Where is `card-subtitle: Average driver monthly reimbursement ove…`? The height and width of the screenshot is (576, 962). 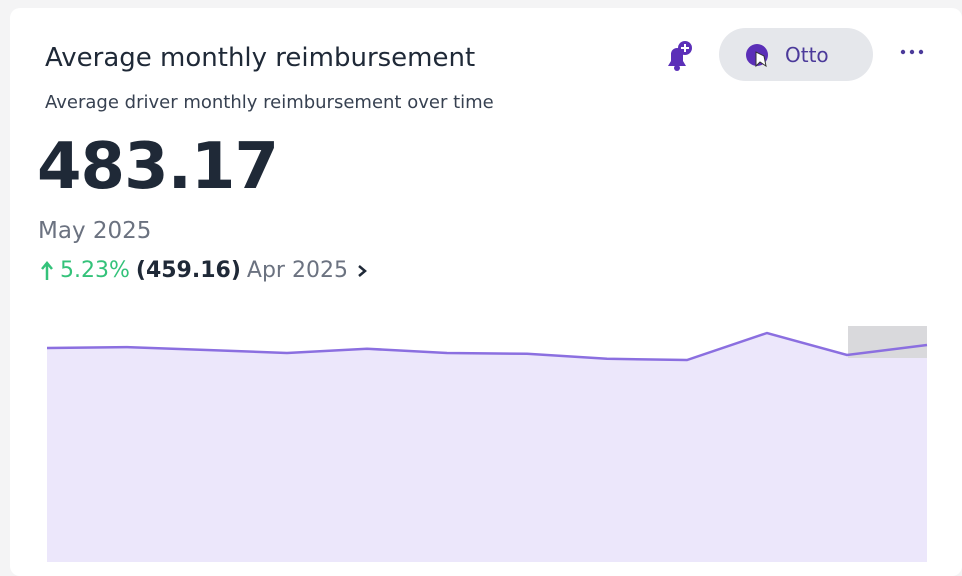
card-subtitle: Average driver monthly reimbursement ove… is located at coordinates (269, 102).